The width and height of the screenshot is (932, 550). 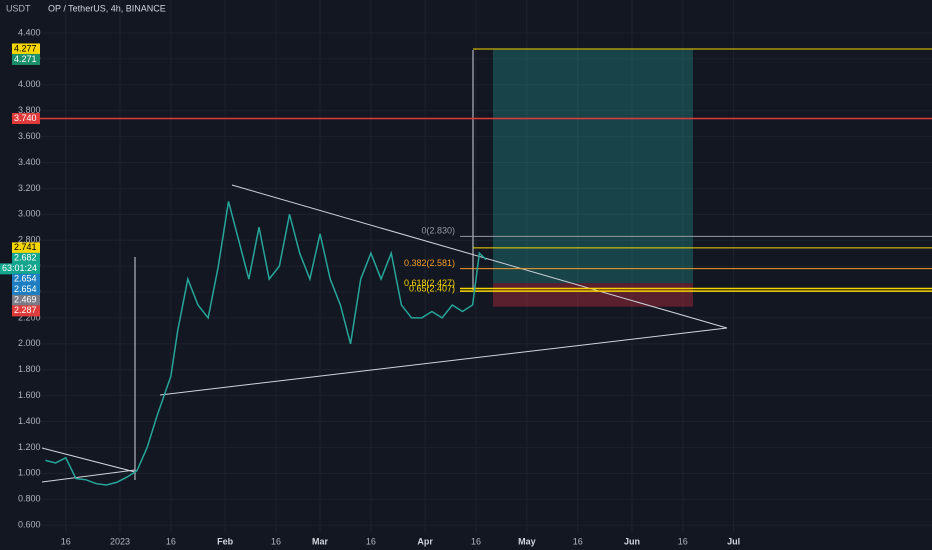 I want to click on fib-label: 0(2.830), so click(x=438, y=231).